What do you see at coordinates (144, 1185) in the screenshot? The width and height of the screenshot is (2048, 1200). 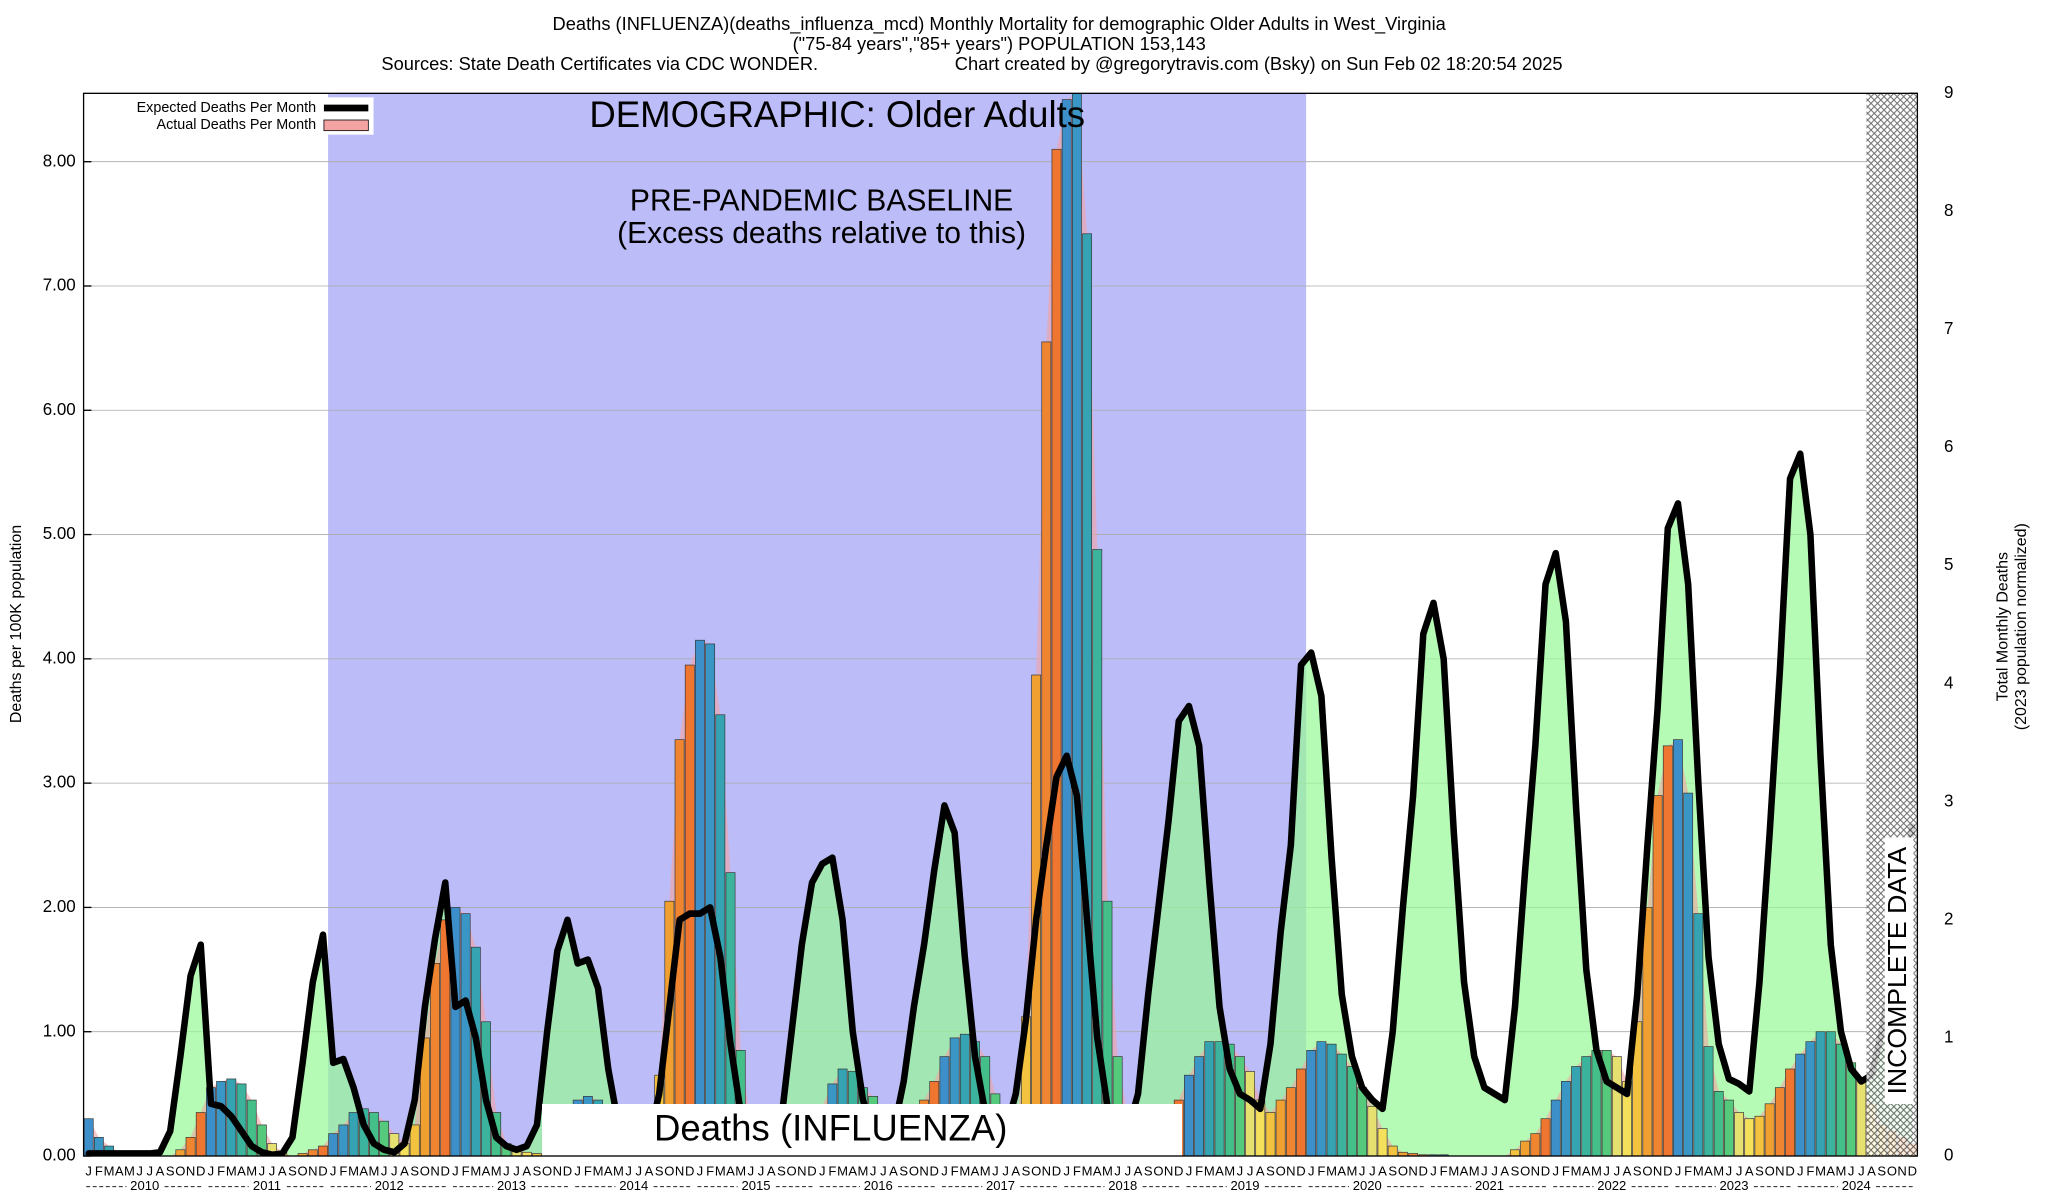 I see `year-label: 2010` at bounding box center [144, 1185].